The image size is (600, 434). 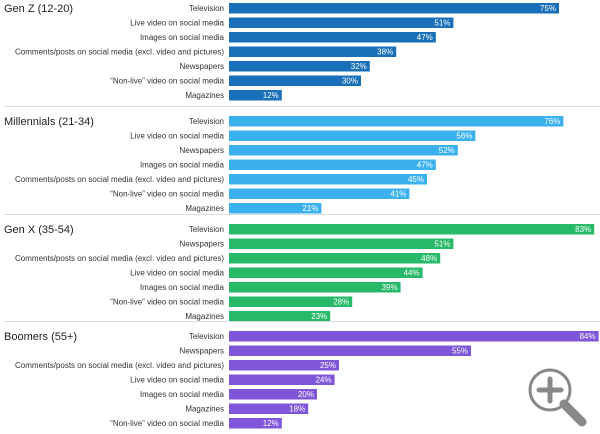 I want to click on value-label: 83%, so click(x=583, y=229).